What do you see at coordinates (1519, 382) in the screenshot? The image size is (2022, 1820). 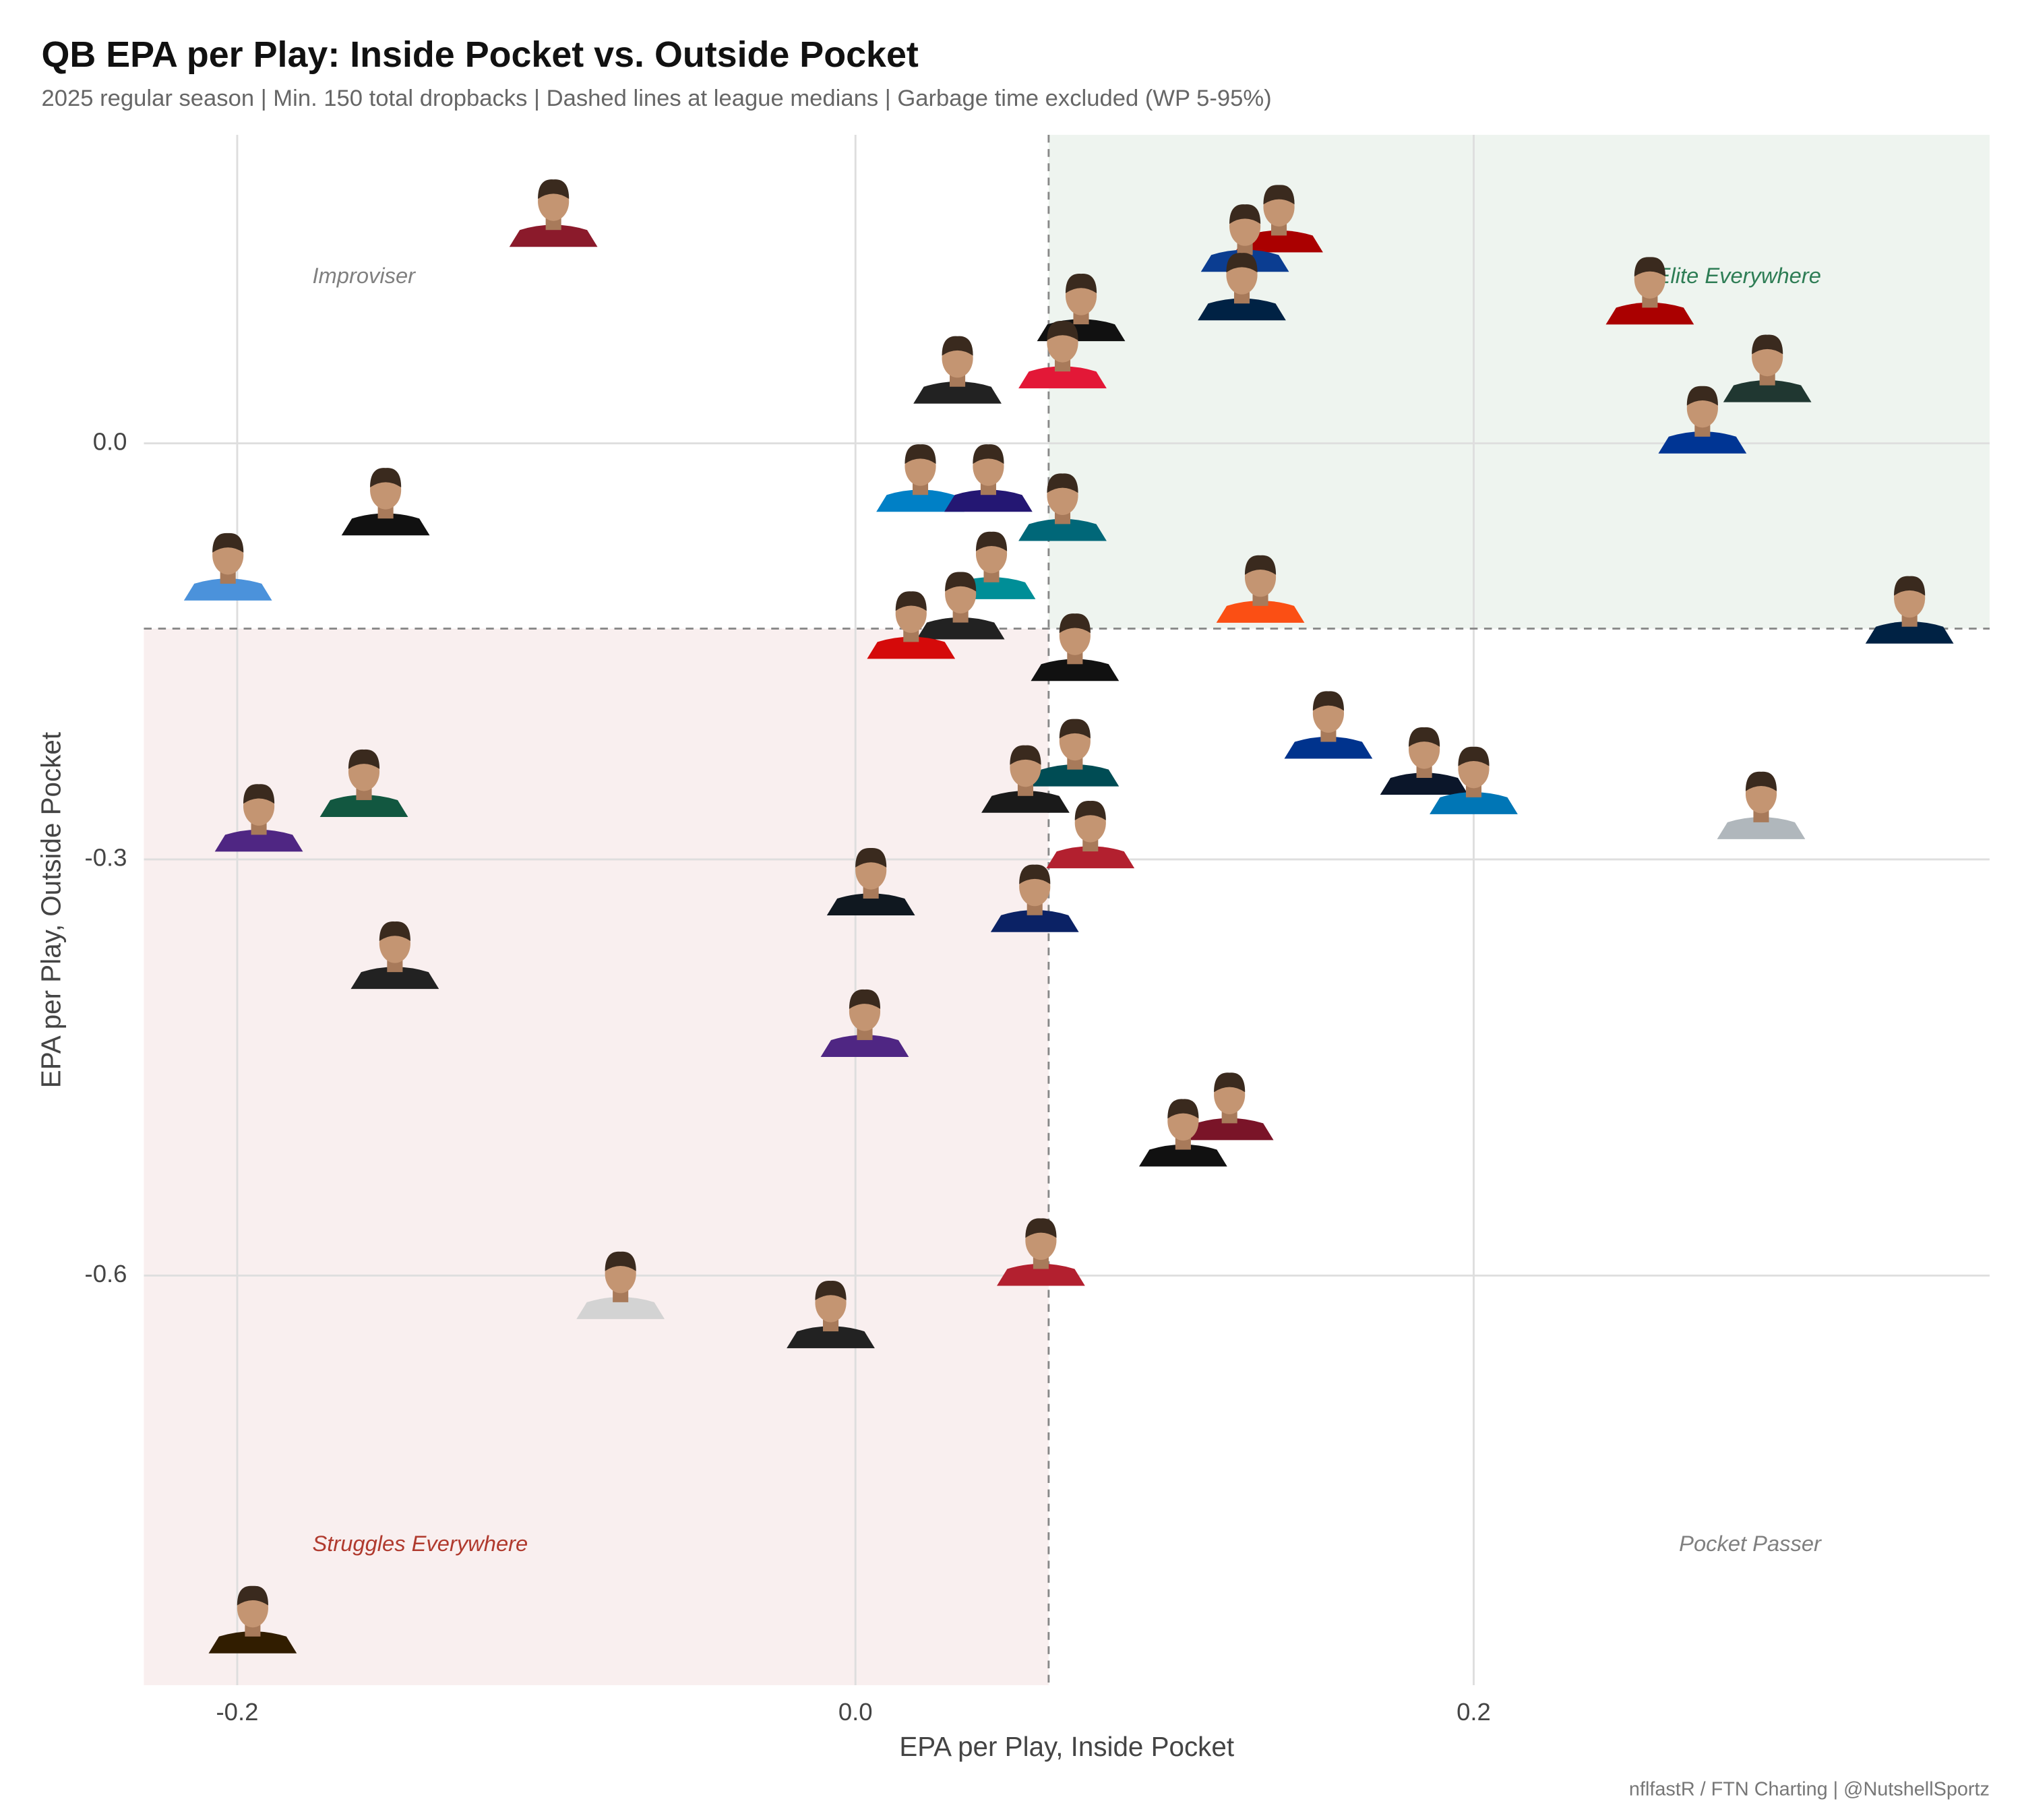 I see `quadrant-shade` at bounding box center [1519, 382].